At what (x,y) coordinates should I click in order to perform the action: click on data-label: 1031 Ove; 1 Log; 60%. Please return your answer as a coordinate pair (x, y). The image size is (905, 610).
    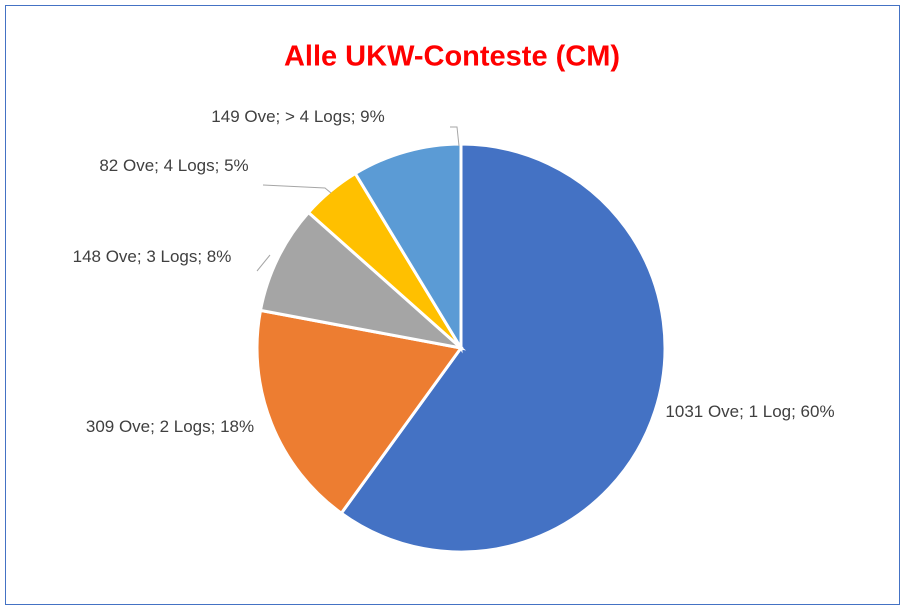
    Looking at the image, I should click on (750, 411).